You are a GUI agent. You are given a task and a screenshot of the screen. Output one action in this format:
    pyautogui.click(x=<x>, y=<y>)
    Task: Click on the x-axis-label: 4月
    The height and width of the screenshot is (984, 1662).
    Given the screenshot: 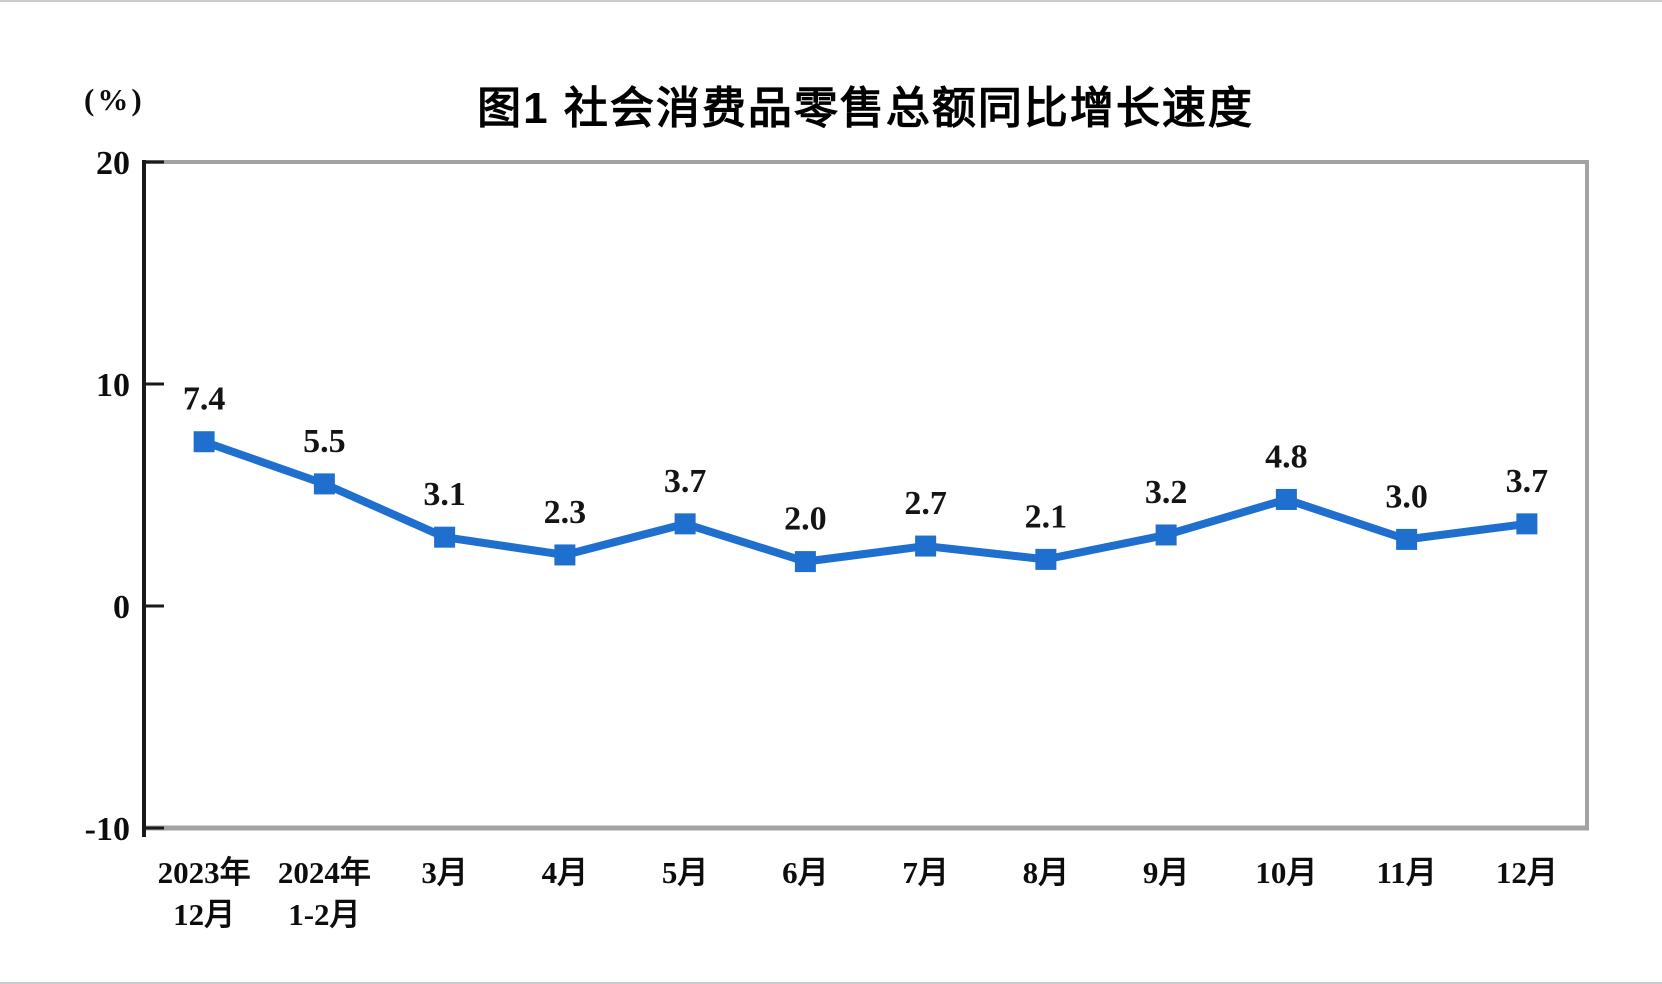 What is the action you would take?
    pyautogui.click(x=565, y=872)
    